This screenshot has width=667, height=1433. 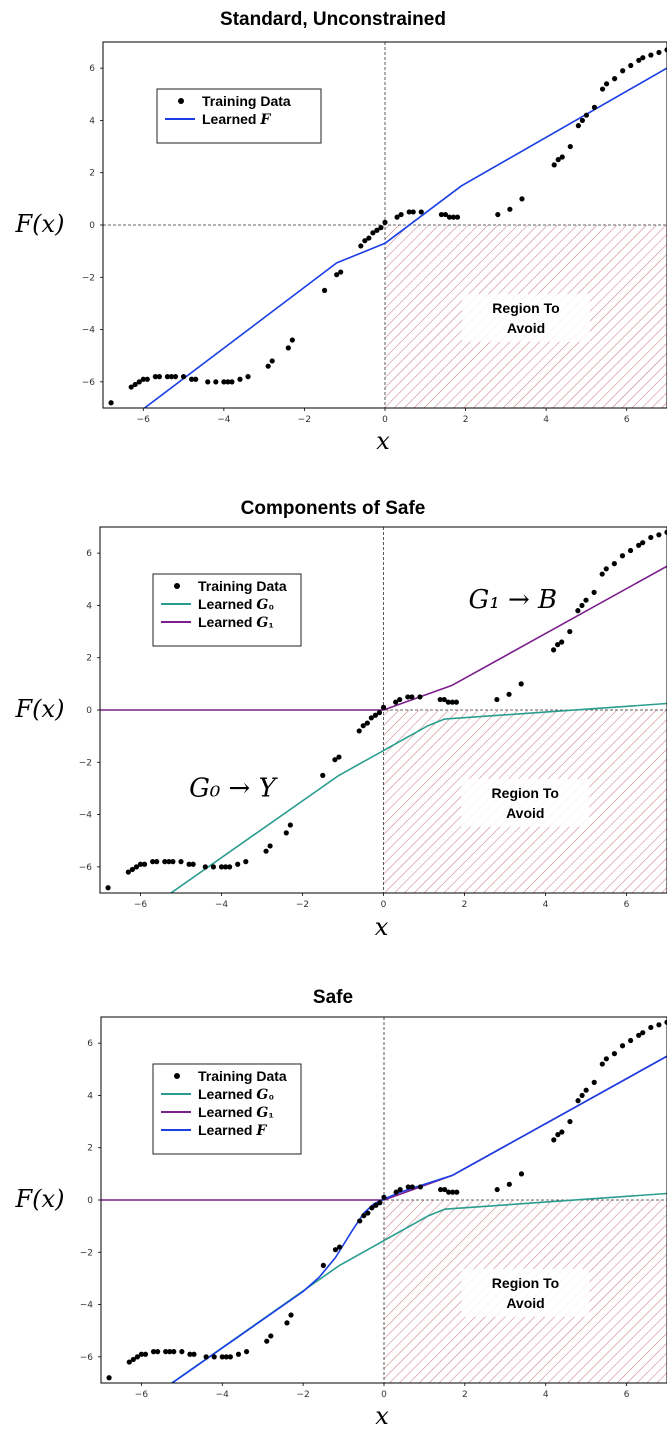 I want to click on y-tick-label: 0, so click(x=92, y=226).